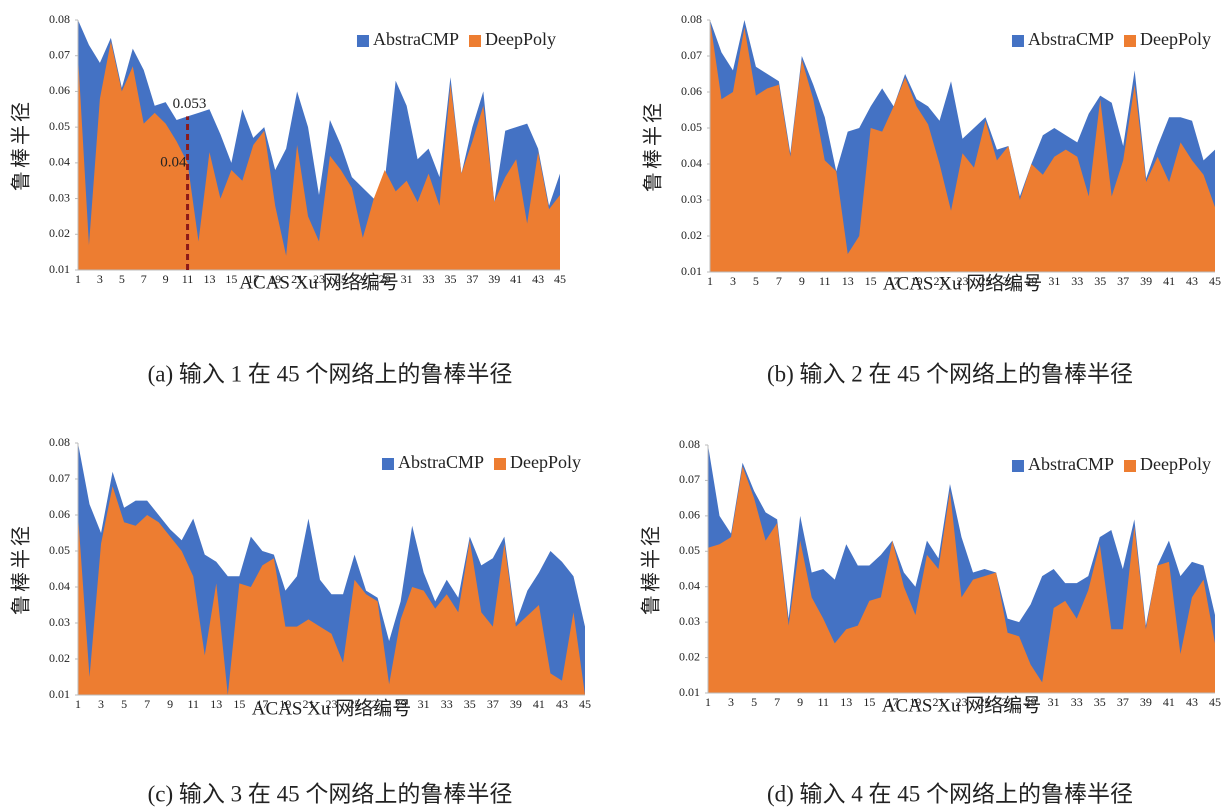 This screenshot has height=808, width=1228. Describe the element at coordinates (689, 656) in the screenshot. I see `y-tick-label: 0.02` at that location.